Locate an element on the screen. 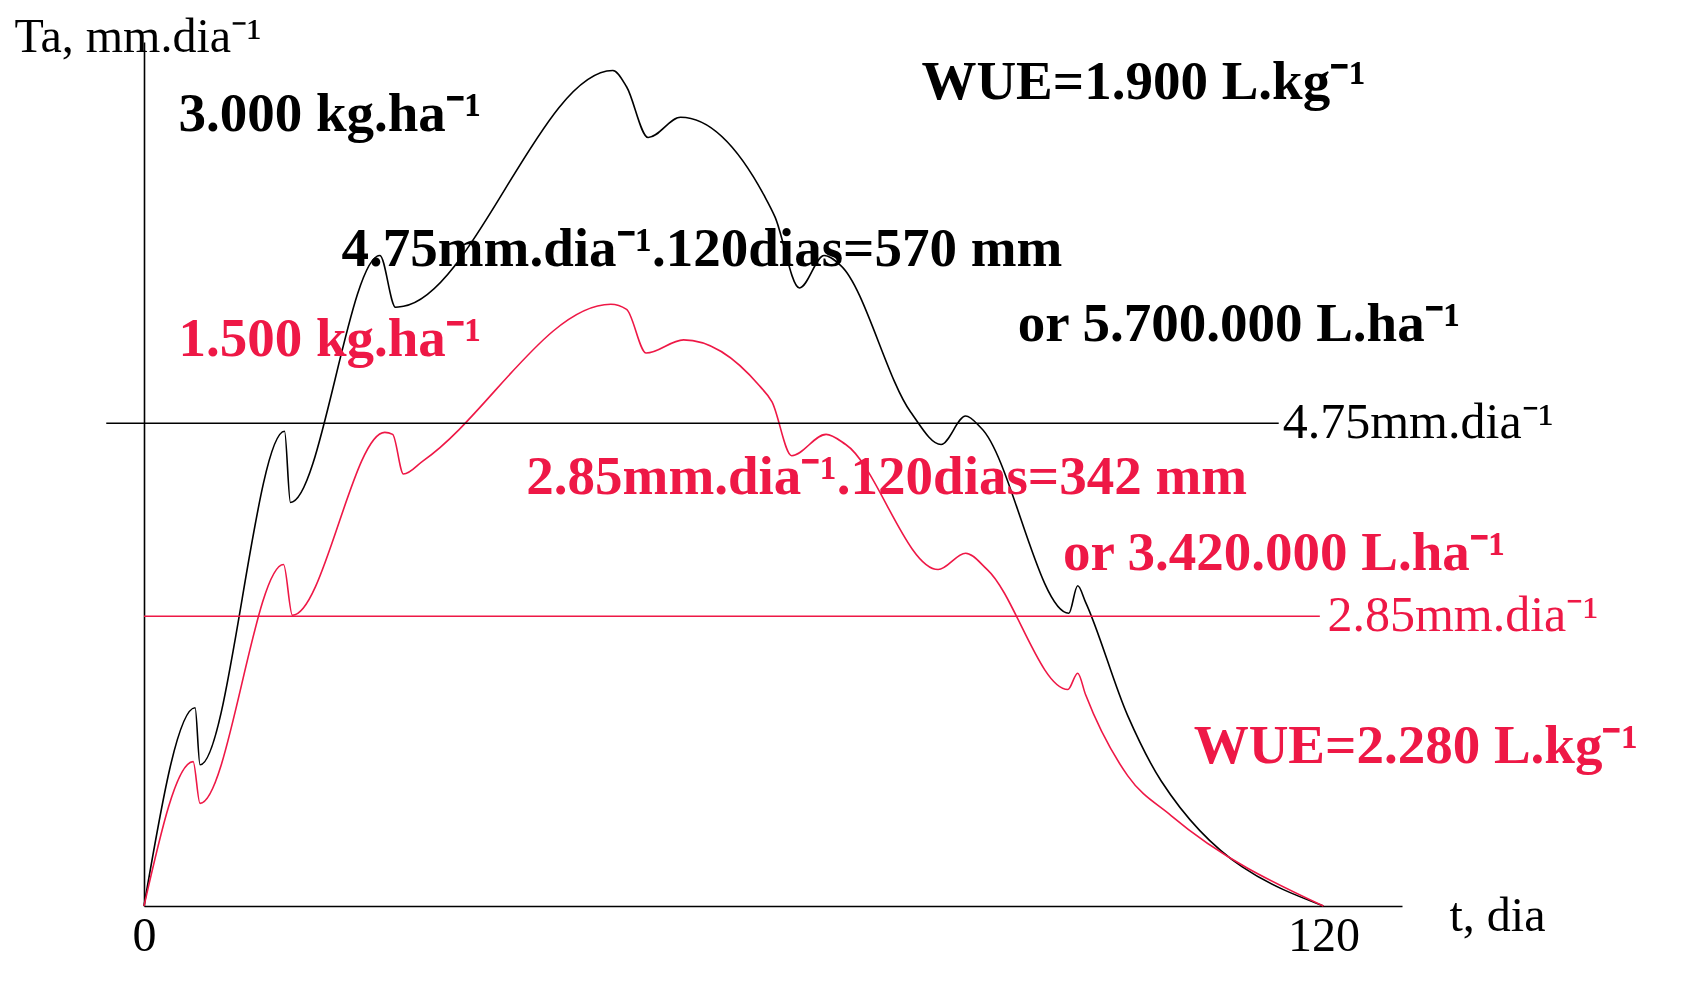  x-axis-title: t, dia is located at coordinates (1497, 914).